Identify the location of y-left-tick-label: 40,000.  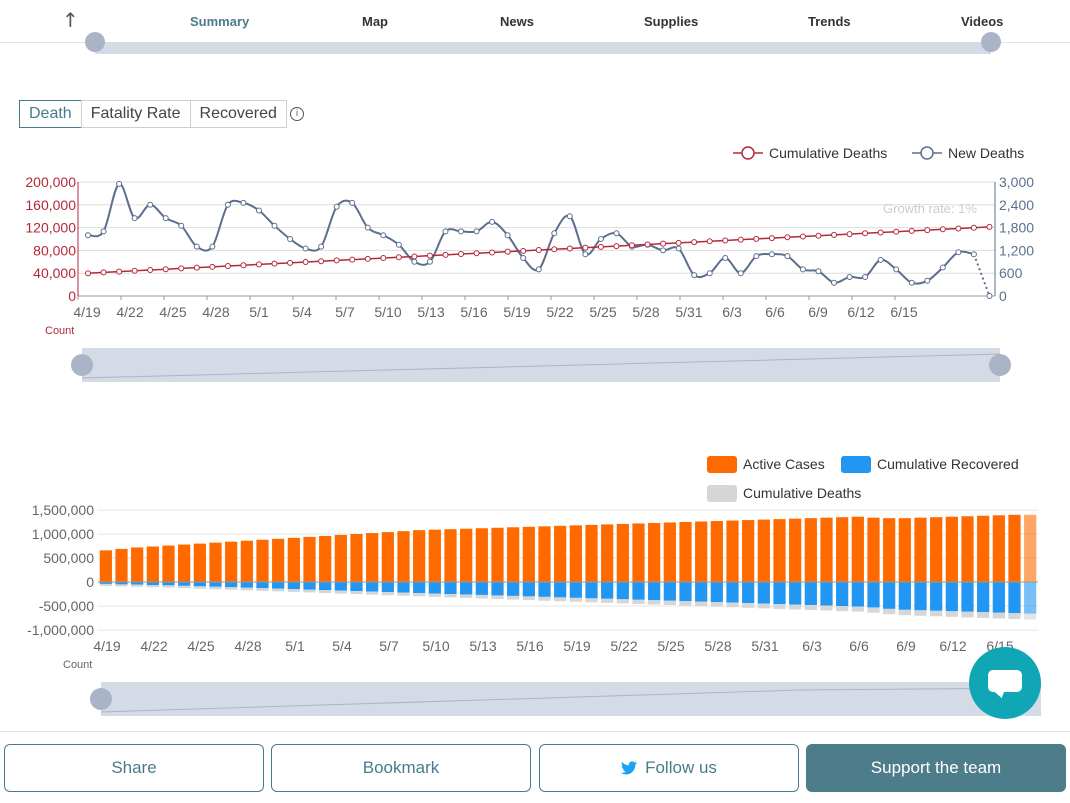
(54, 273).